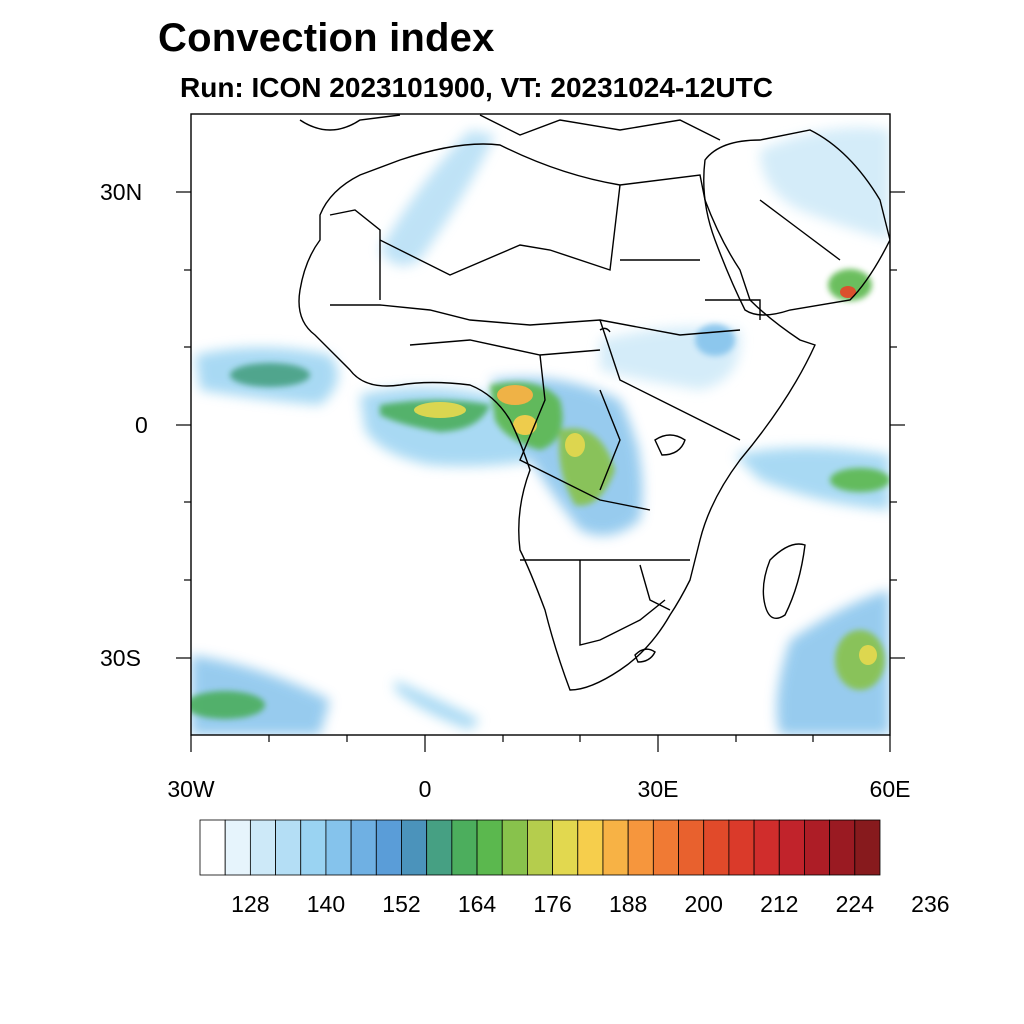 Image resolution: width=1024 pixels, height=1024 pixels. I want to click on border-horn-of-africa, so click(733, 309).